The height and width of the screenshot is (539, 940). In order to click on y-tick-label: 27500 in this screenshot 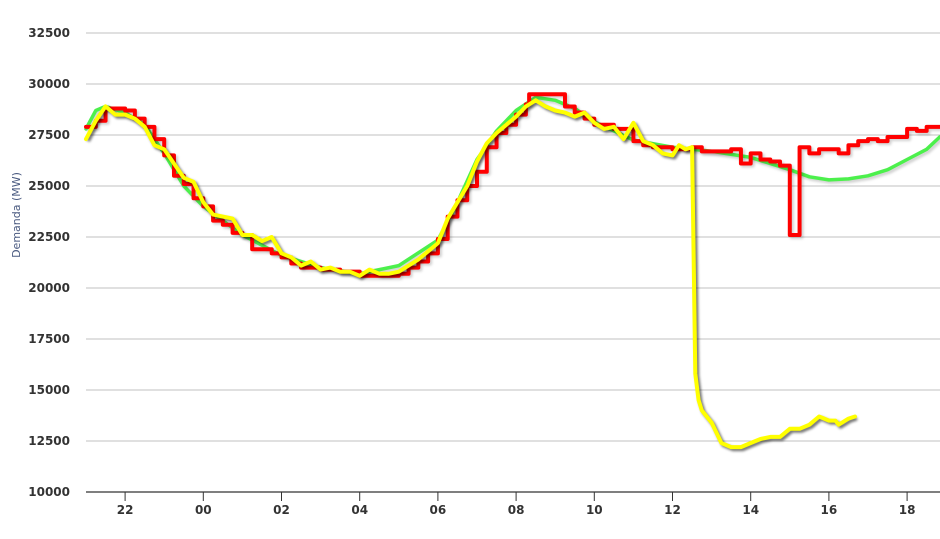, I will do `click(49, 135)`.